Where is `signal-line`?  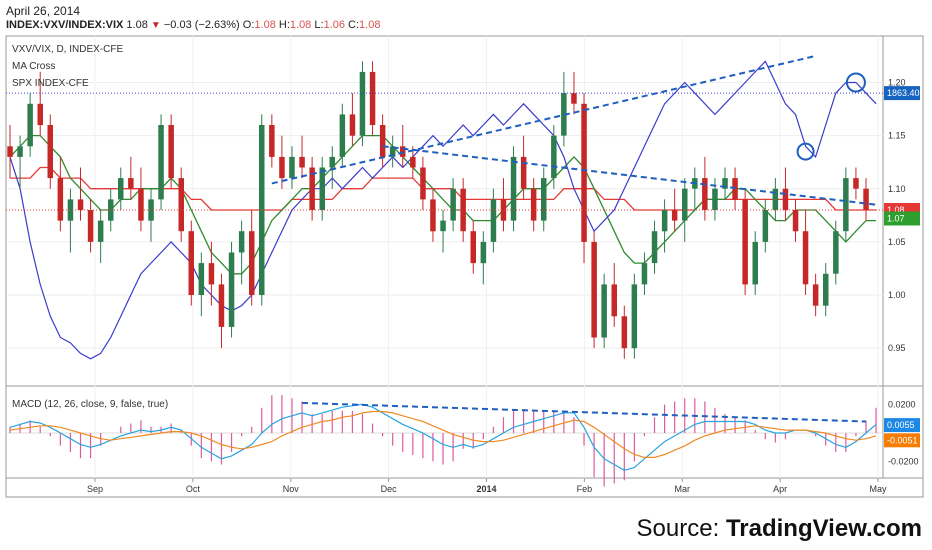 signal-line is located at coordinates (443, 434).